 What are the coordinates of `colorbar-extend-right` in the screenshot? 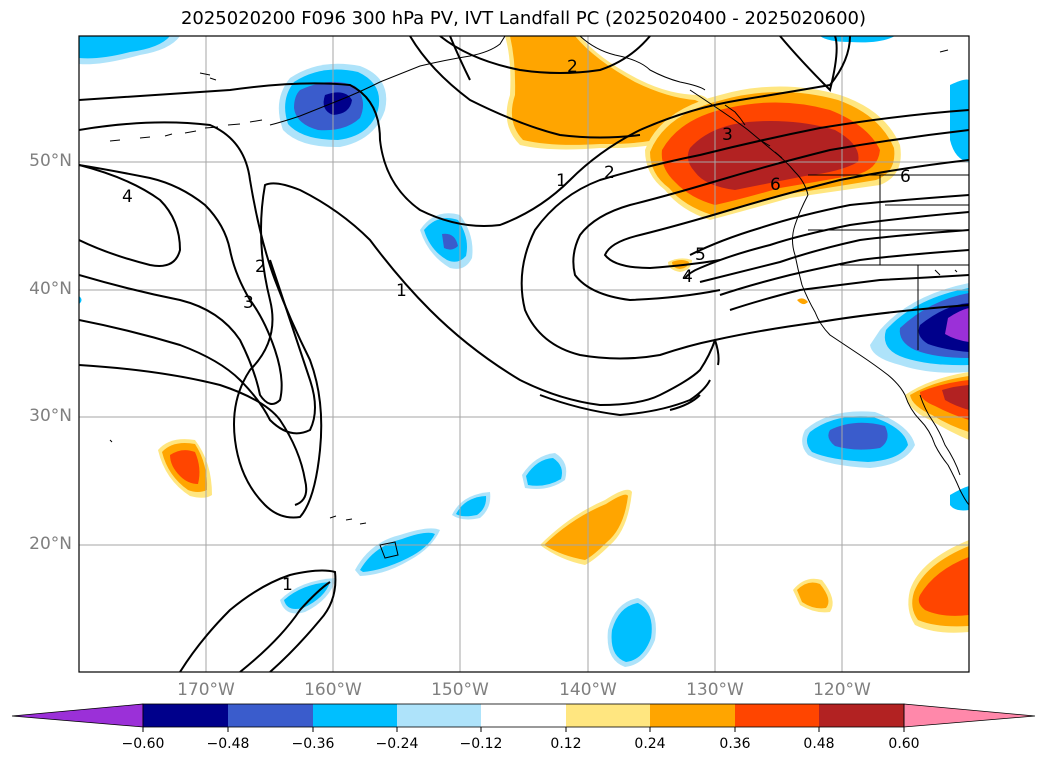 It's located at (969, 715).